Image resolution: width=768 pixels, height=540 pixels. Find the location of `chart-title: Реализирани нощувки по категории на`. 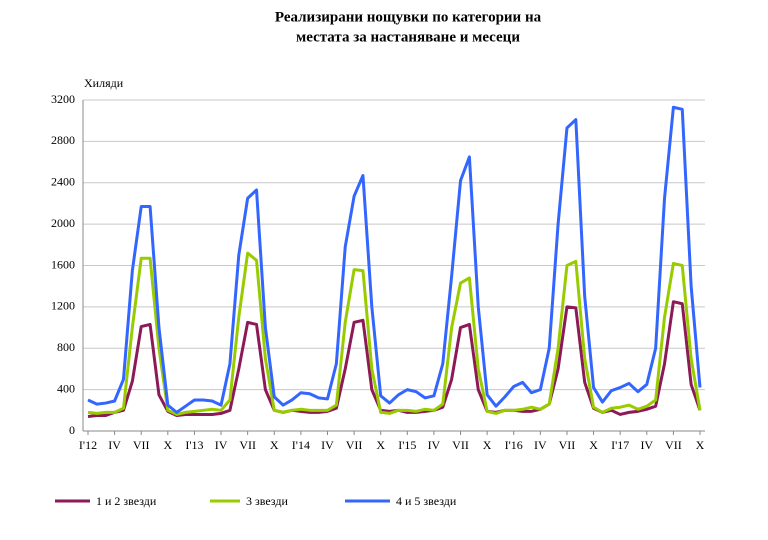

chart-title: Реализирани нощувки по категории на is located at coordinates (408, 17).